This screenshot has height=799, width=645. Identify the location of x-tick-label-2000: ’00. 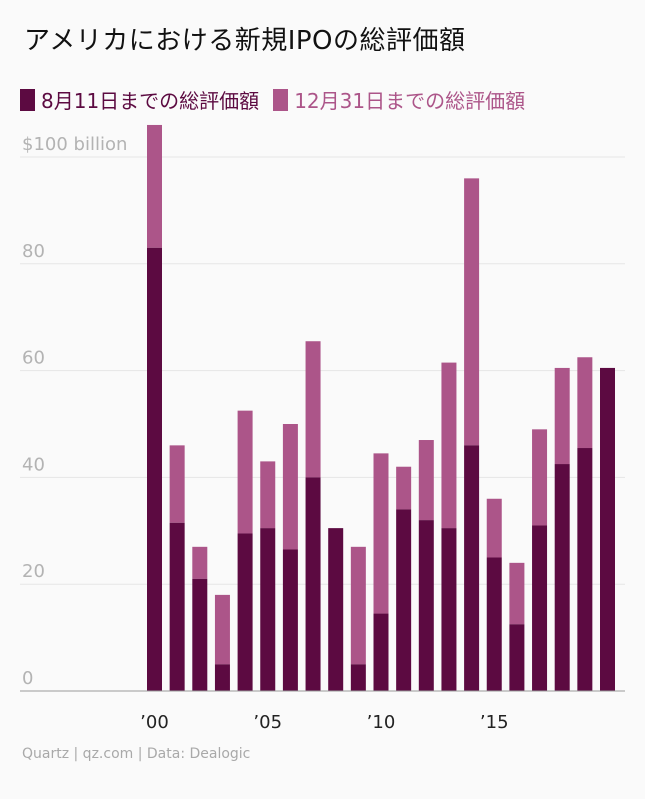
(154, 722).